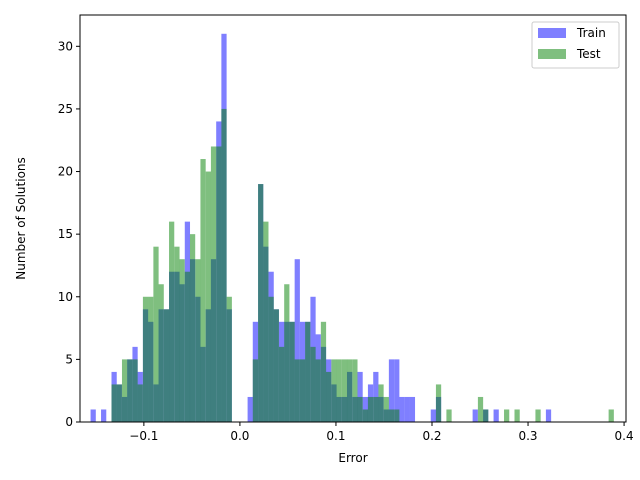 This screenshot has width=640, height=480. I want to click on x-tick-label: 0.3, so click(527, 436).